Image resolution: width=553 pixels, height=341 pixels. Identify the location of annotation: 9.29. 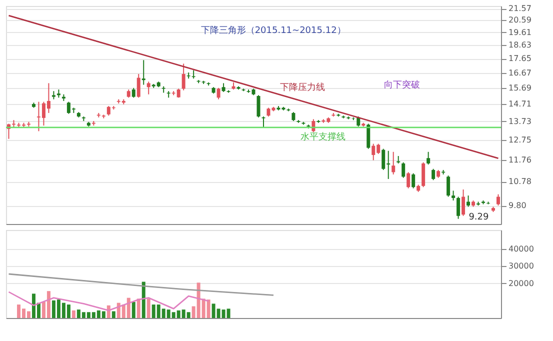
(479, 217).